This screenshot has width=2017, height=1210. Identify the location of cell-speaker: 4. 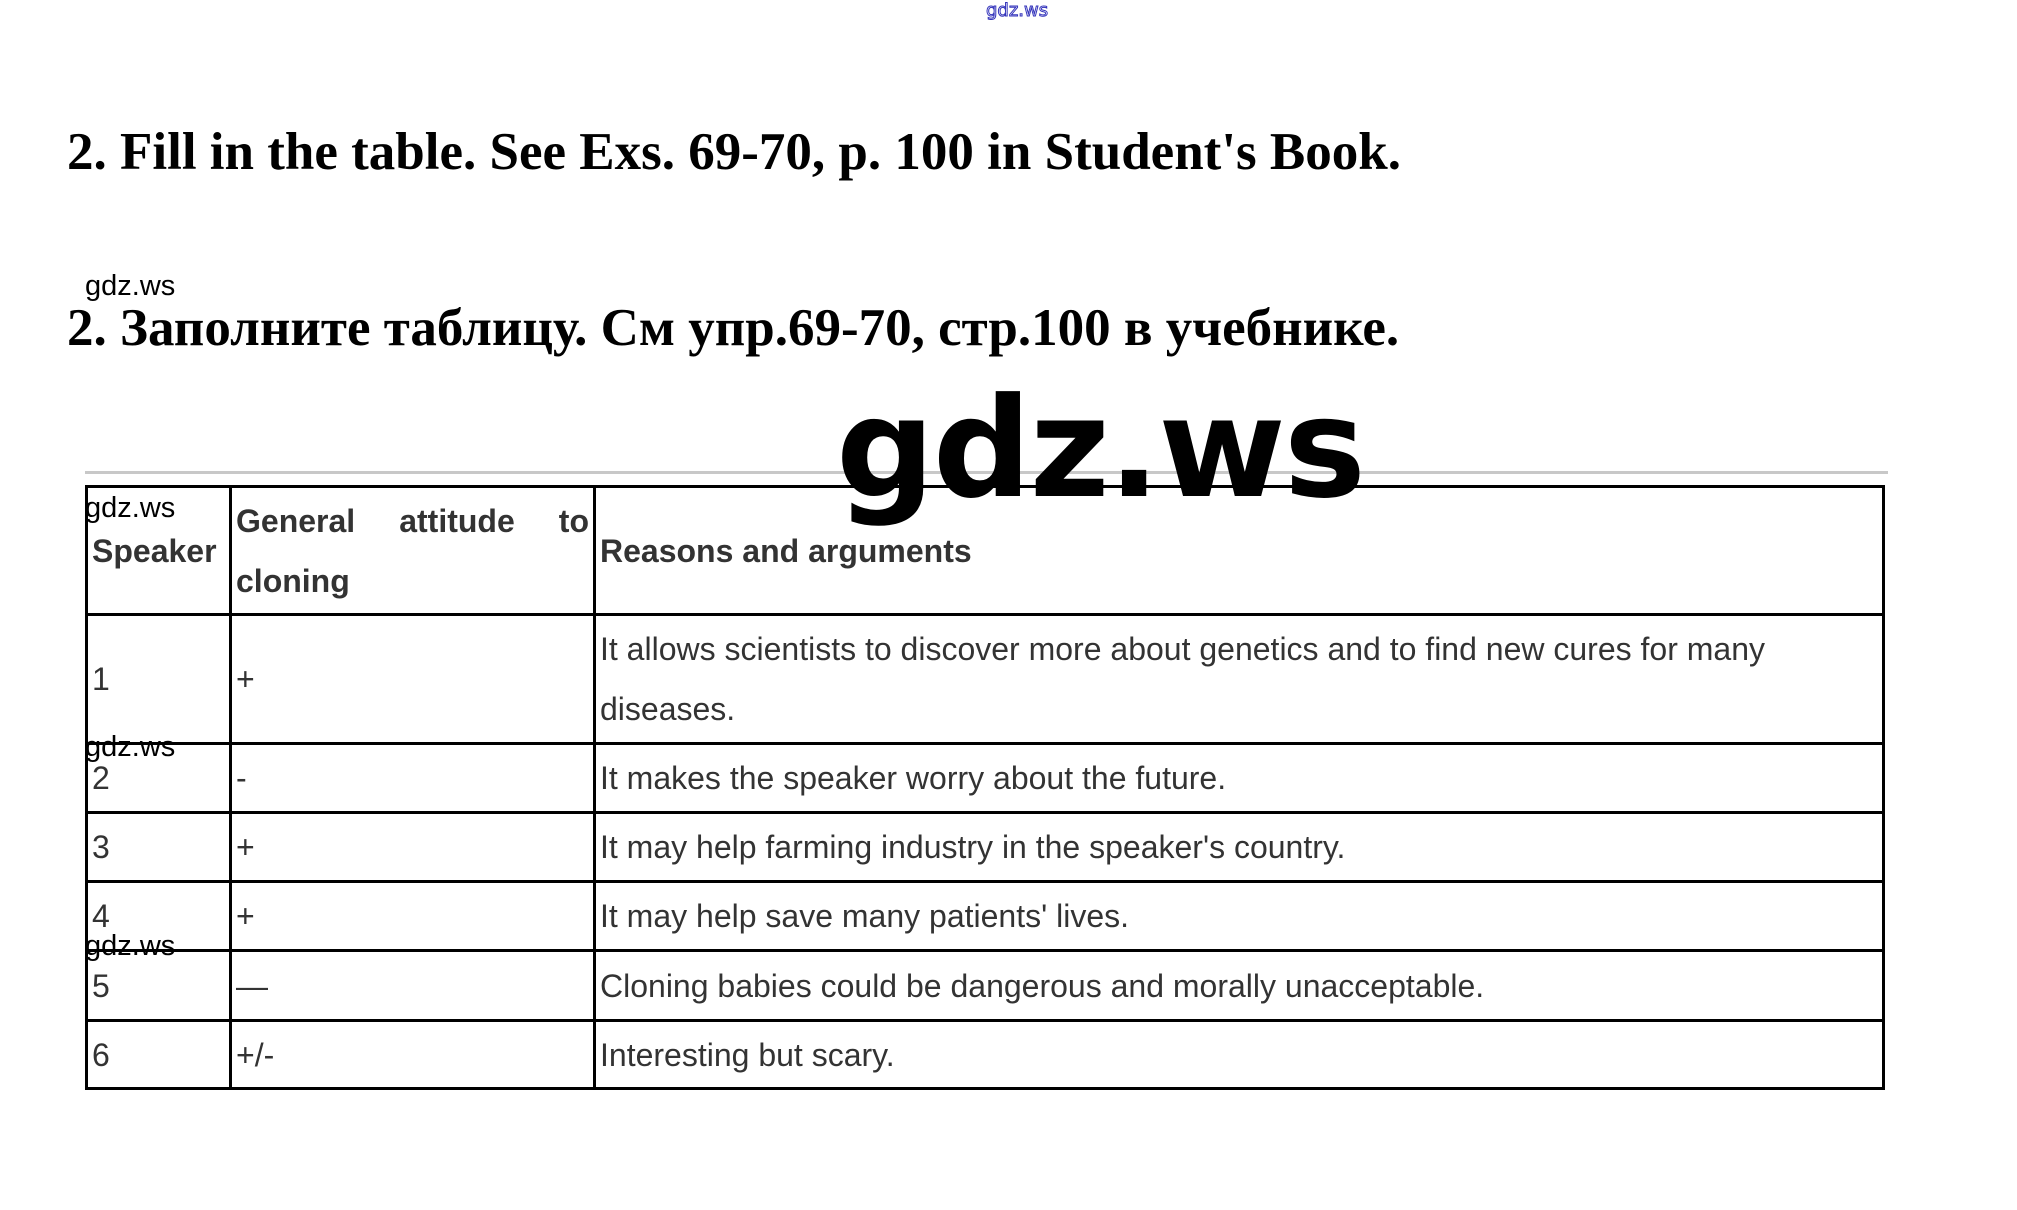
(158, 916).